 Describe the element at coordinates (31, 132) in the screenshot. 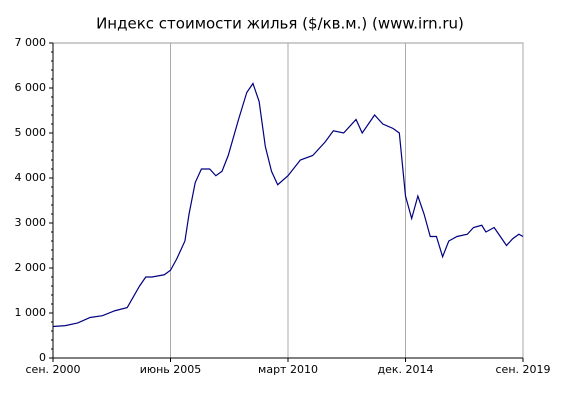

I see `y-tick-label: 5 000` at that location.